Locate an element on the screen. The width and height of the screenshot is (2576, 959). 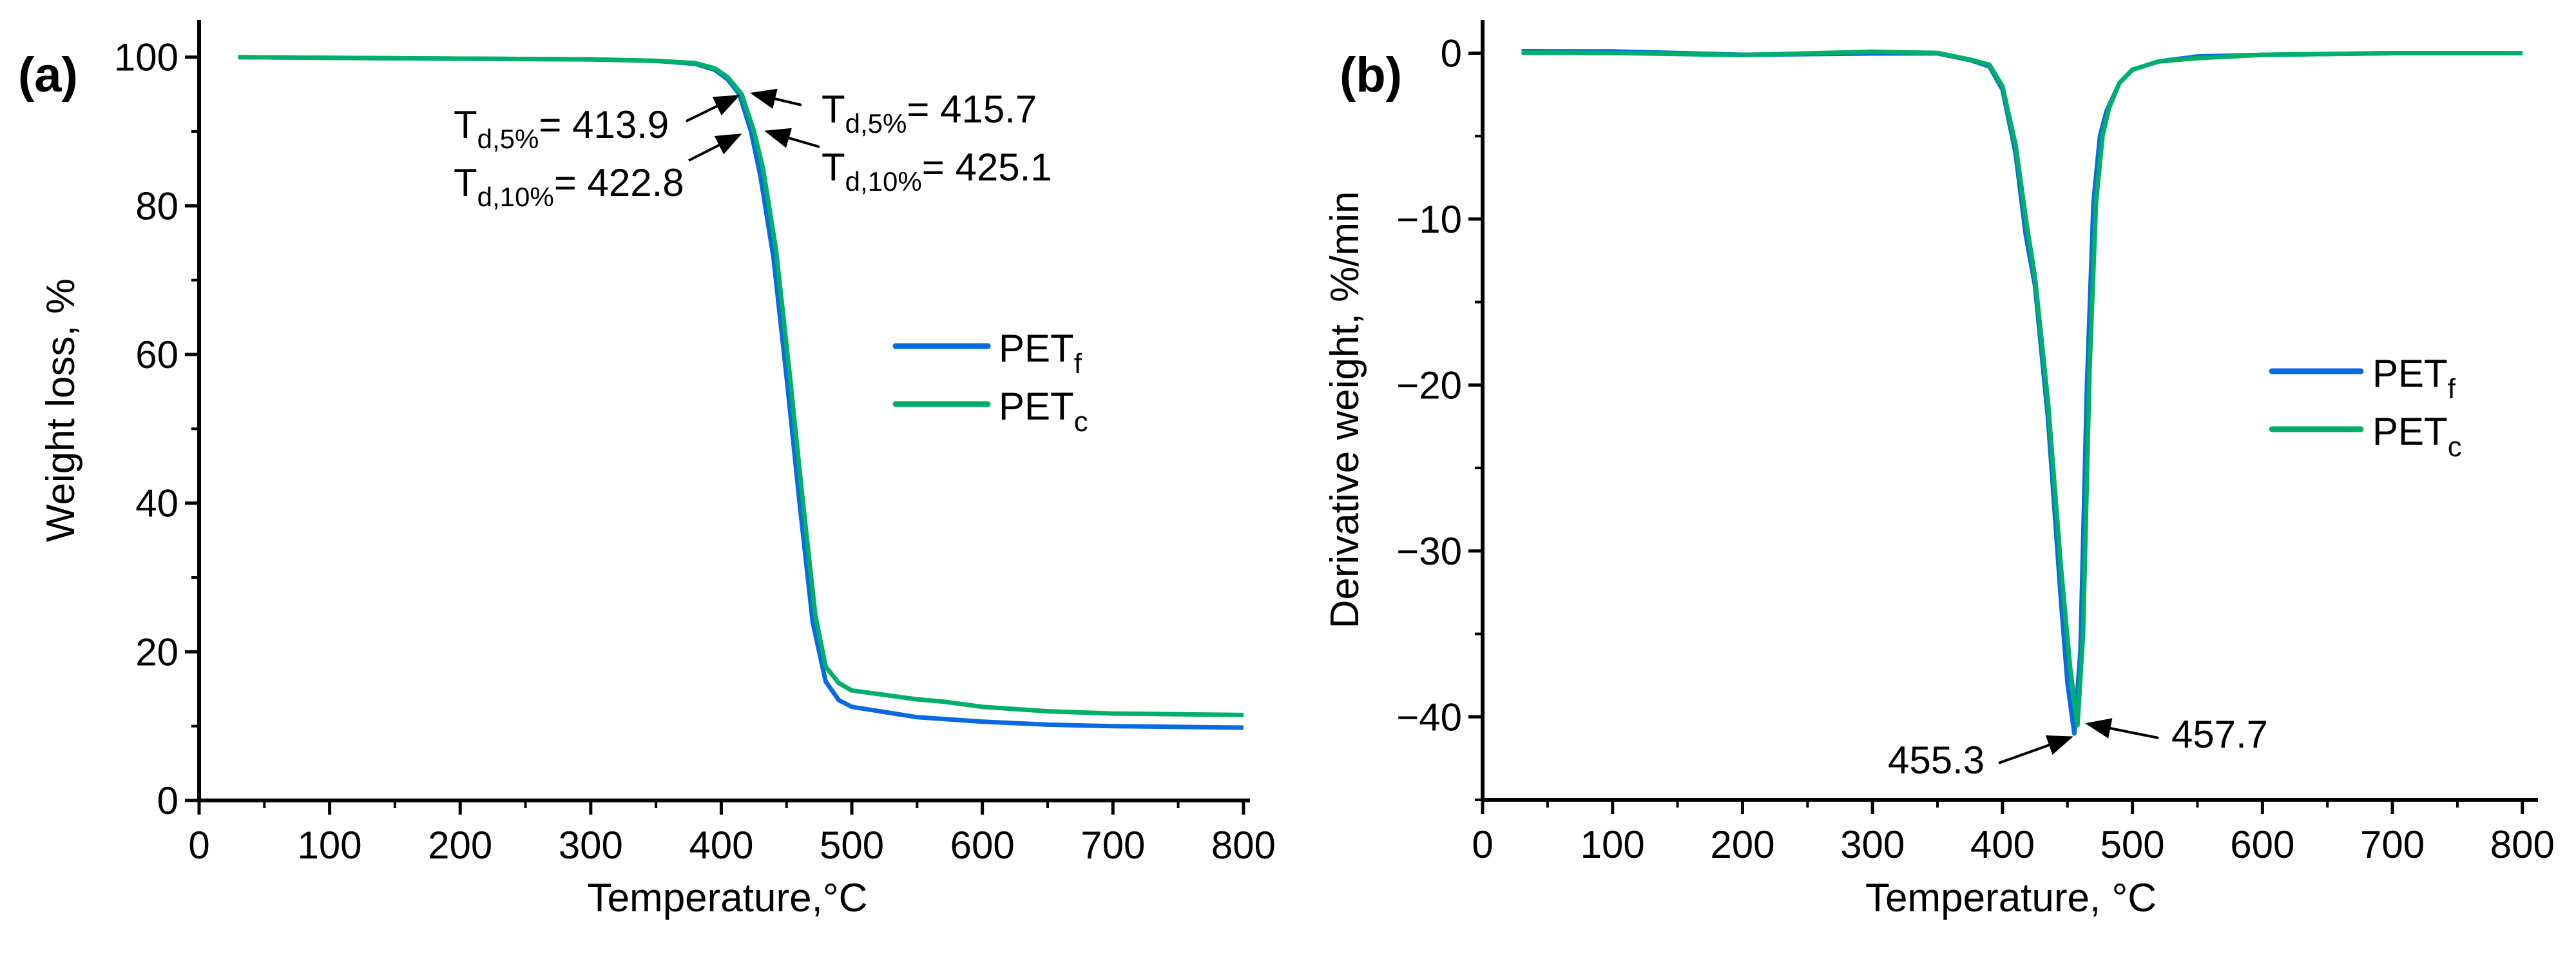
annotation-label: Td,10%= 422.8 is located at coordinates (569, 187).